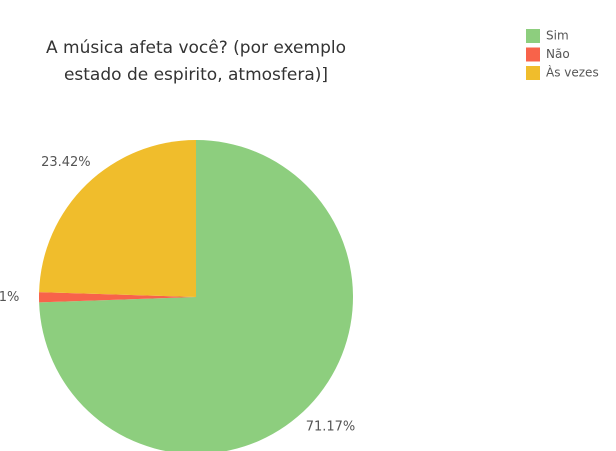  Describe the element at coordinates (331, 426) in the screenshot. I see `data-label: 71.17%` at that location.